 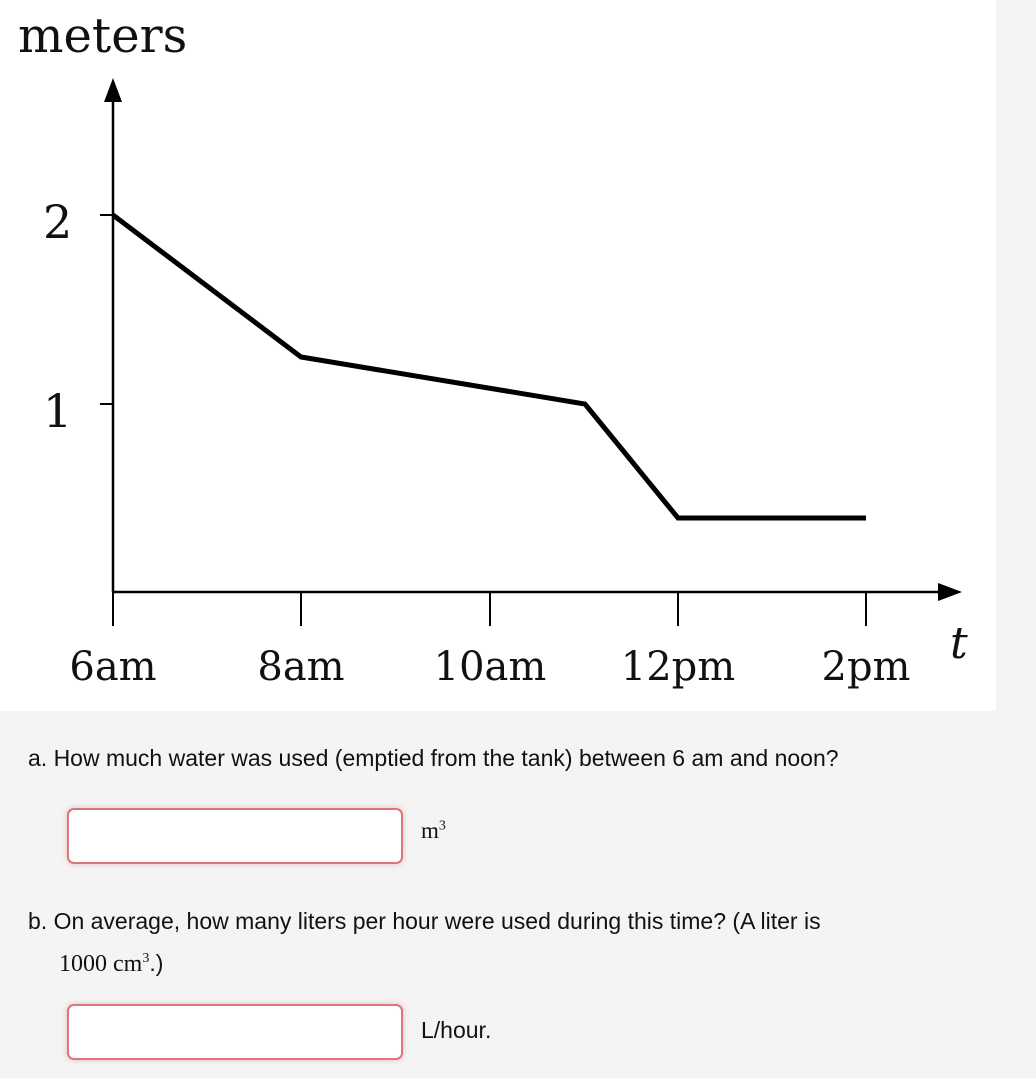 I want to click on unit-base: m, so click(x=430, y=830).